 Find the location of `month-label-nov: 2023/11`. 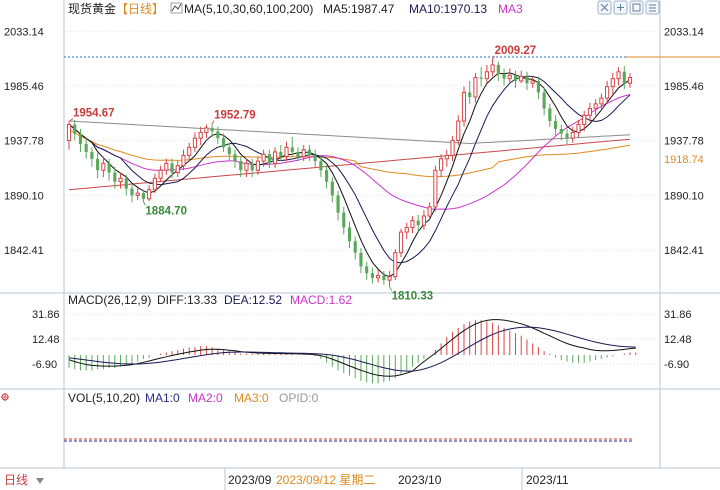

month-label-nov: 2023/11 is located at coordinates (547, 480).